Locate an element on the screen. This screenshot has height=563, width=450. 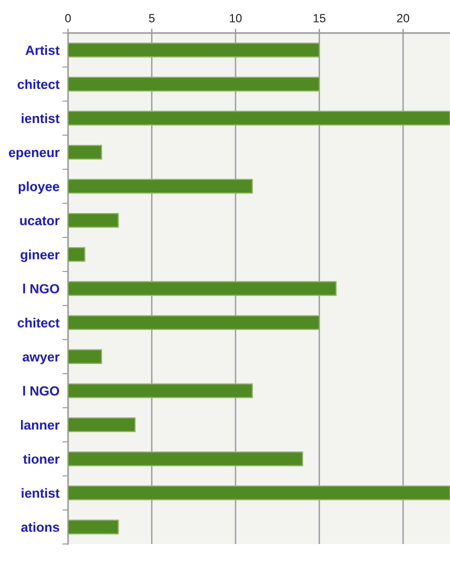
y-tick-label: epeneur is located at coordinates (34, 155).